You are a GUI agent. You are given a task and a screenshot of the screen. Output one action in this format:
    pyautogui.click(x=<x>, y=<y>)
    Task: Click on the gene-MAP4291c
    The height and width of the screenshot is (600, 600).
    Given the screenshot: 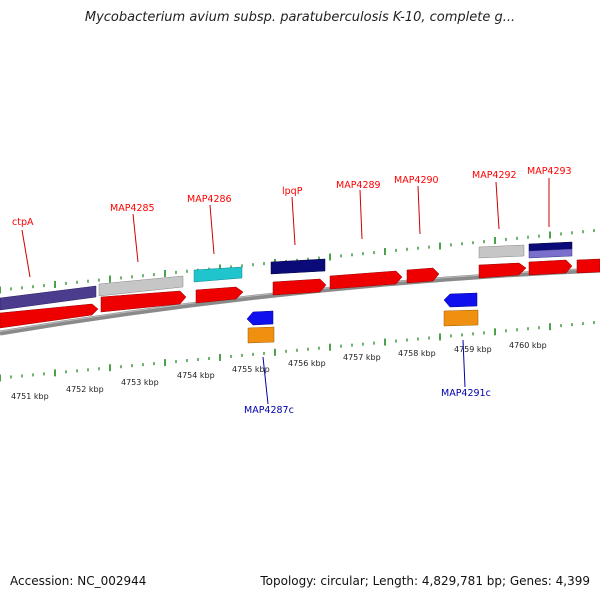 What is the action you would take?
    pyautogui.click(x=460, y=300)
    